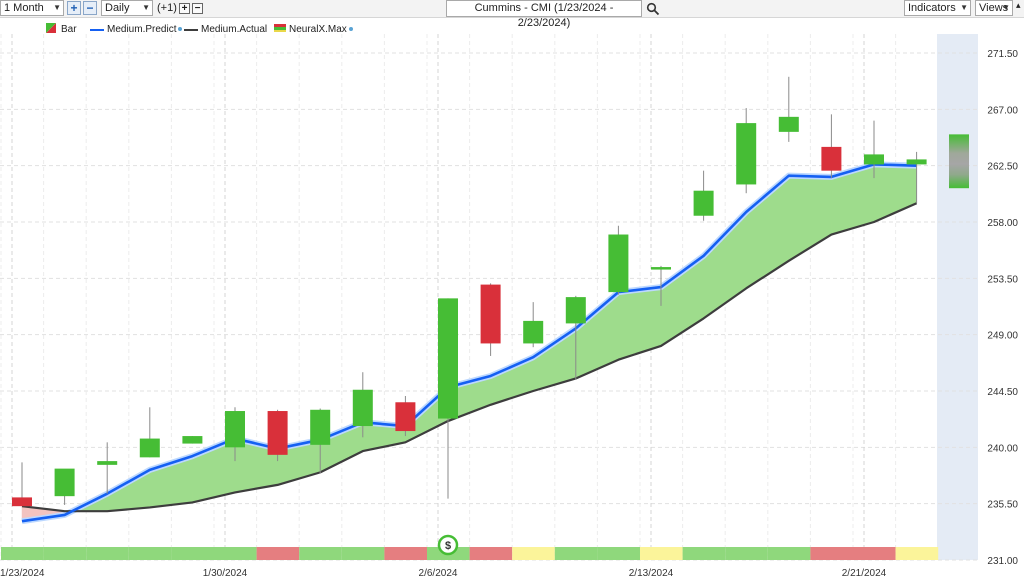 The width and height of the screenshot is (1024, 580). What do you see at coordinates (1002, 448) in the screenshot?
I see `y-tick-label: 240.00` at bounding box center [1002, 448].